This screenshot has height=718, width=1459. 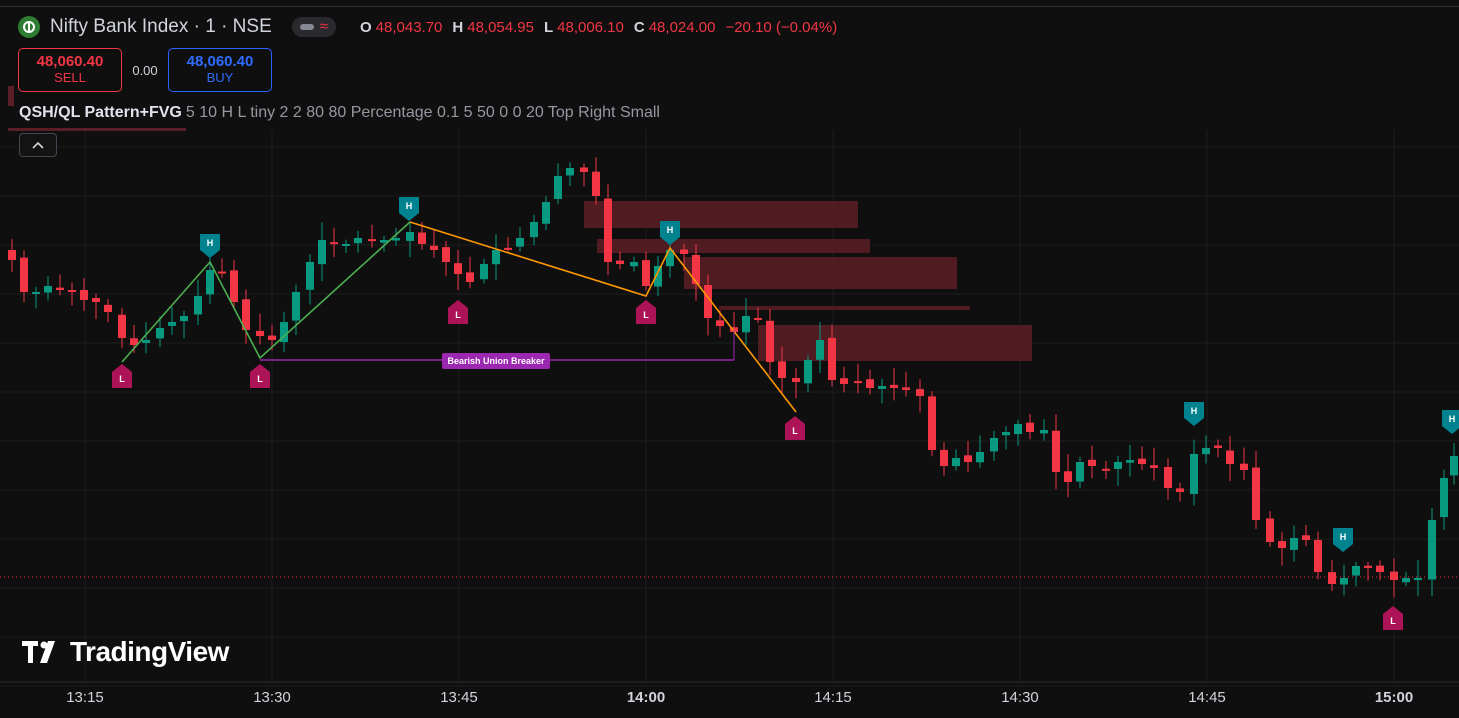 I want to click on sell-button: 48,060.40 SELL, so click(x=70, y=70).